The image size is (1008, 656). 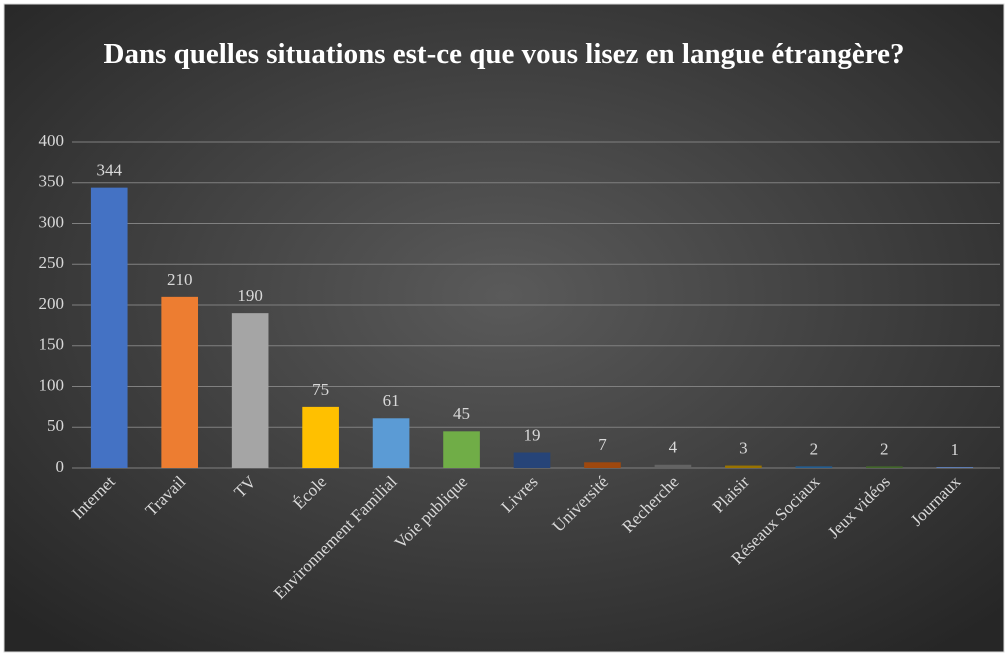 What do you see at coordinates (109, 170) in the screenshot?
I see `value-label: 344` at bounding box center [109, 170].